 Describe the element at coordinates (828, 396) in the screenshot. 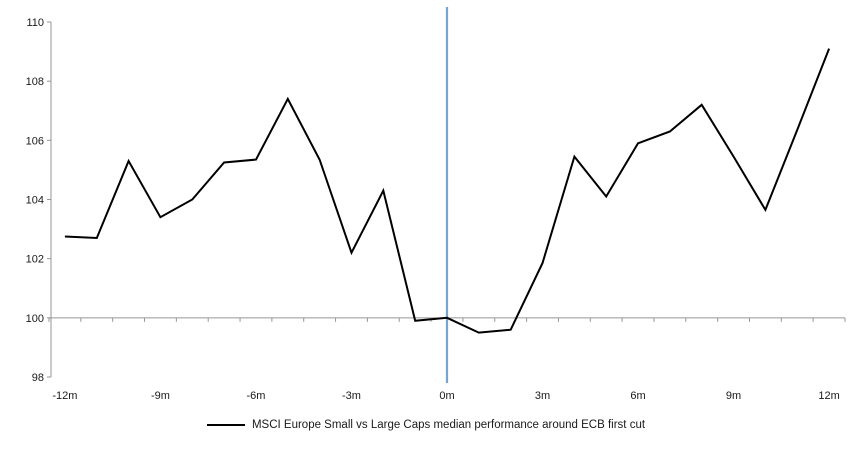

I see `x-axis-tick-label: 12m` at that location.